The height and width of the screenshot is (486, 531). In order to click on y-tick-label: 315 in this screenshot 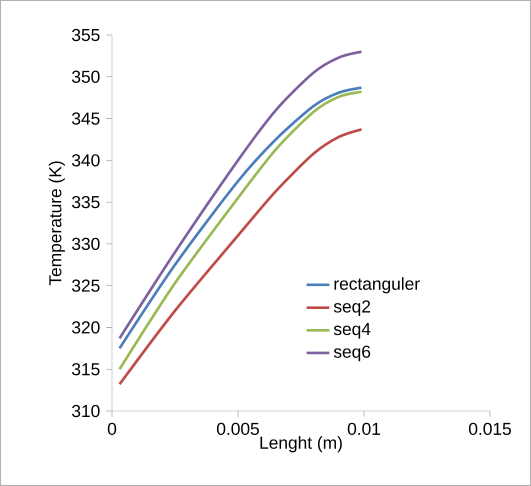, I will do `click(86, 369)`.